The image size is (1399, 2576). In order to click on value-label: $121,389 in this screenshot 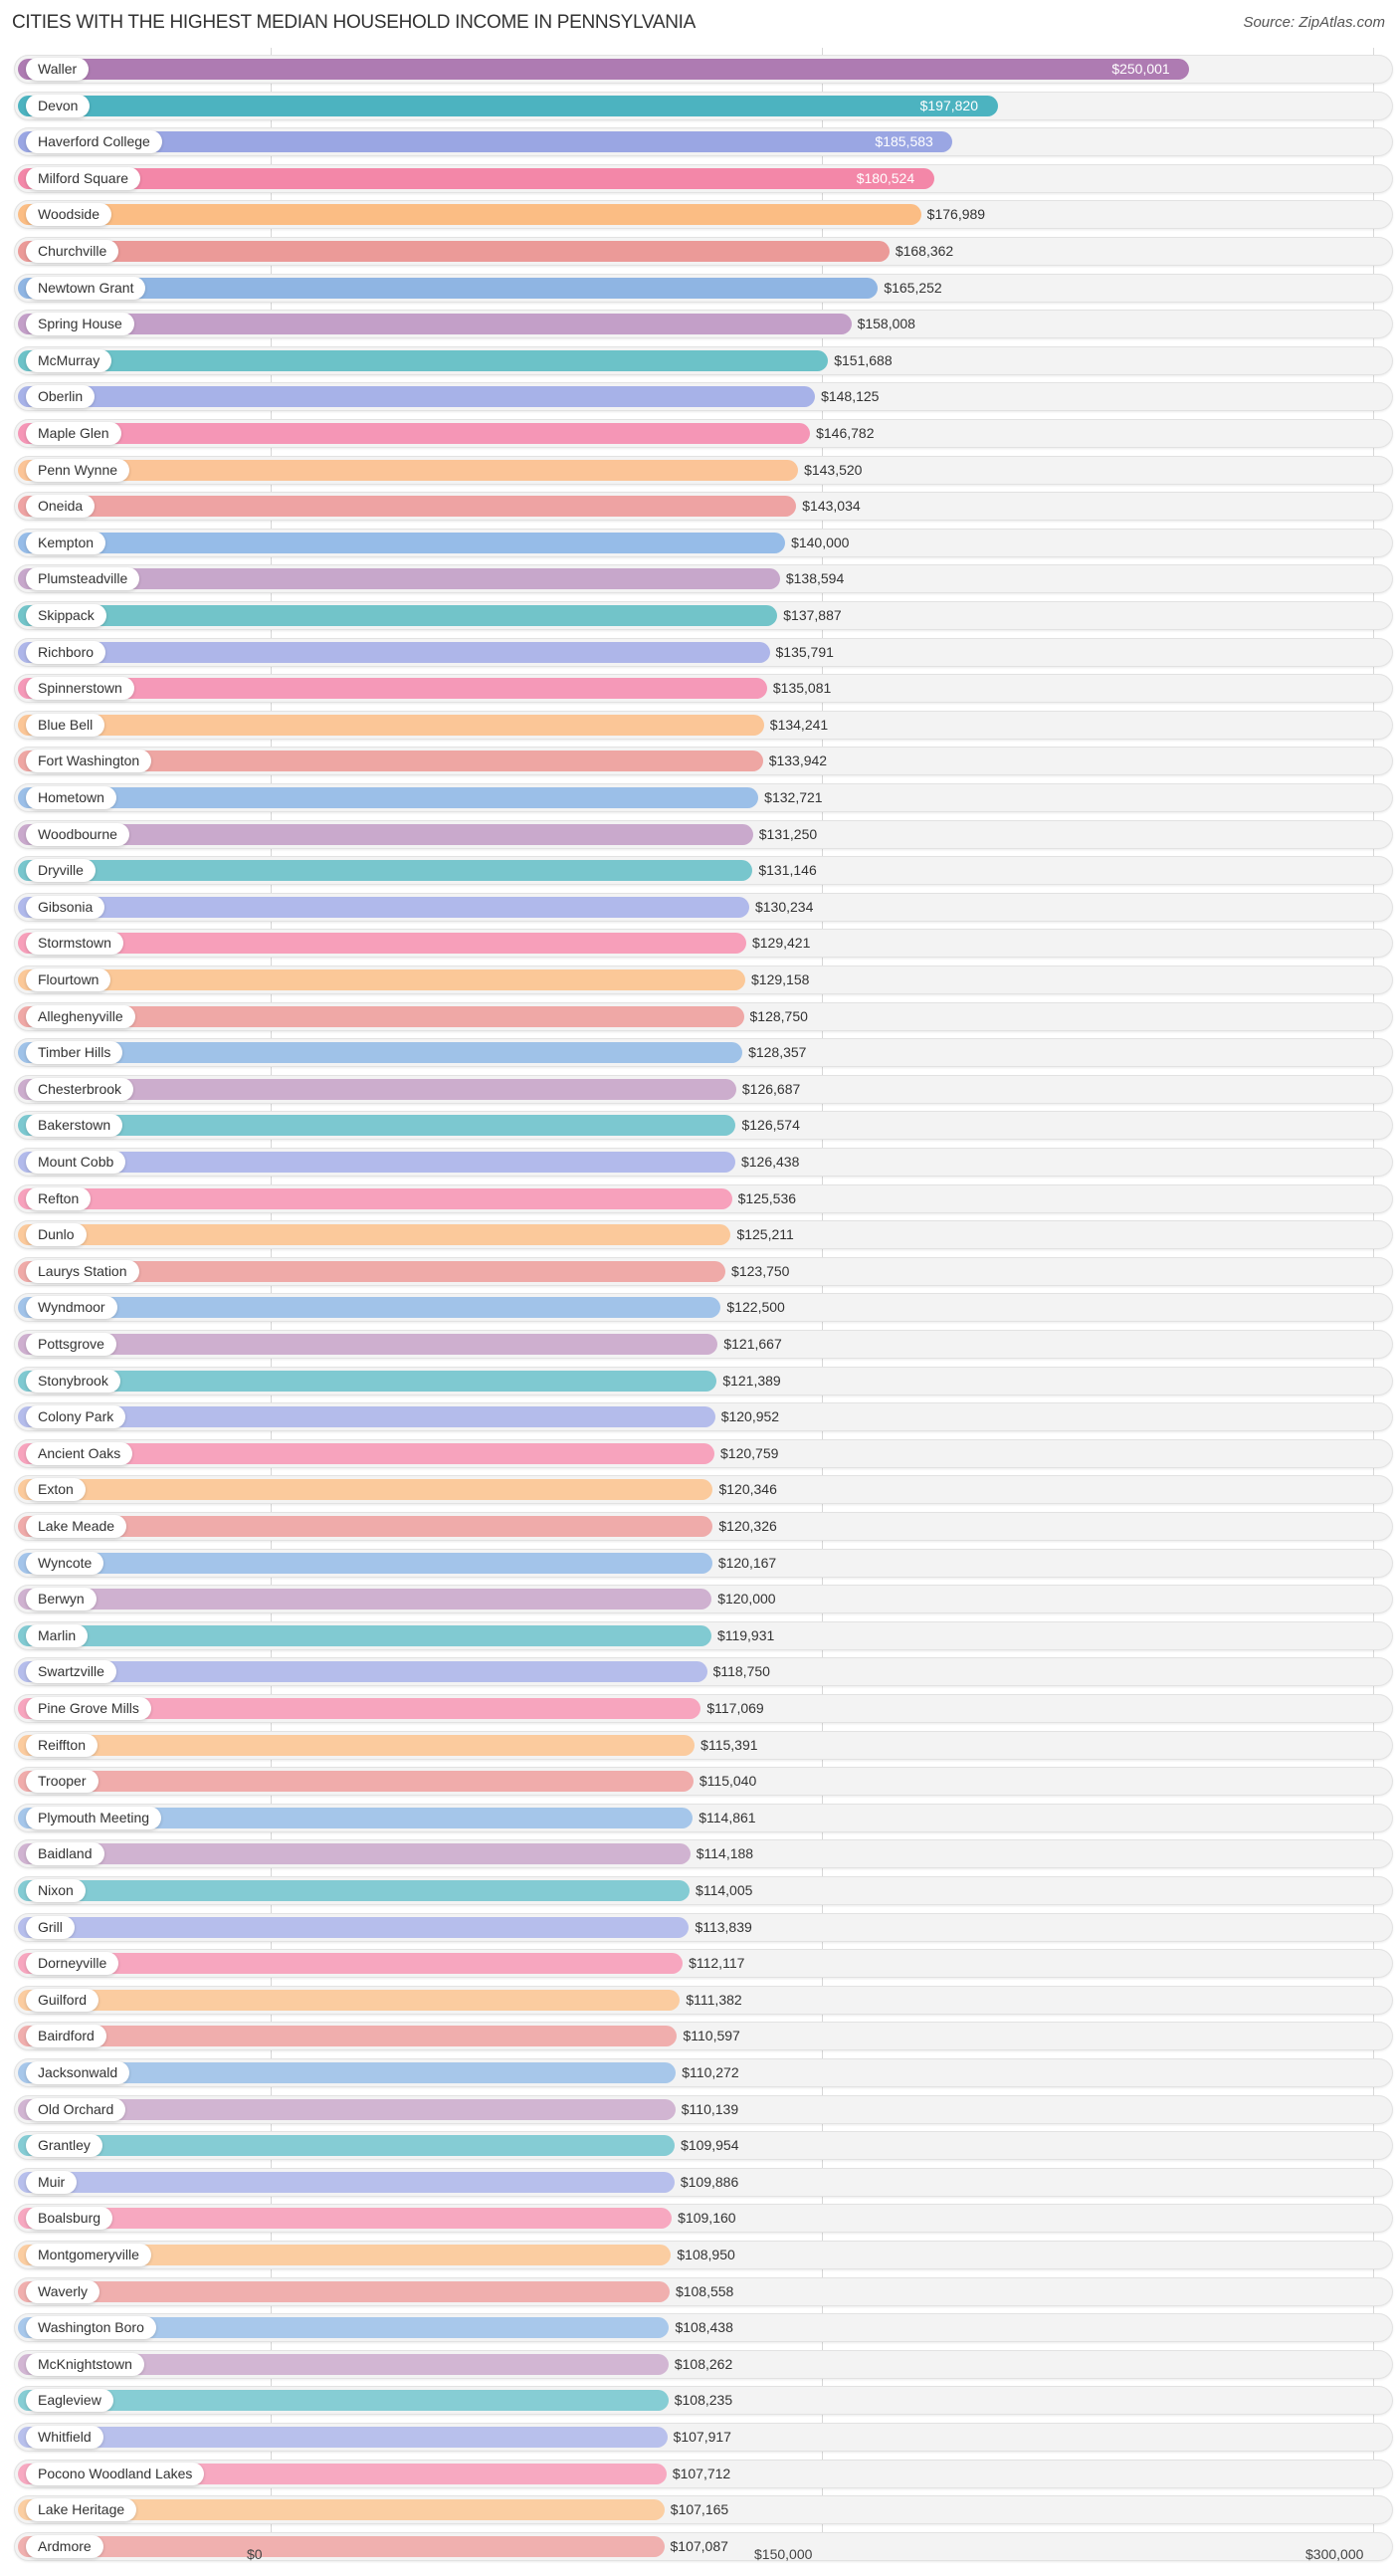, I will do `click(751, 1380)`.